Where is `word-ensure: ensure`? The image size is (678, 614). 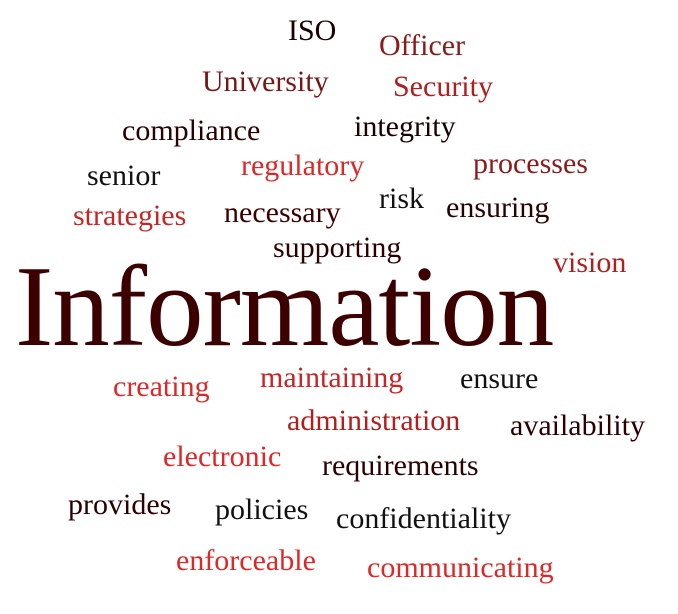
word-ensure: ensure is located at coordinates (499, 378).